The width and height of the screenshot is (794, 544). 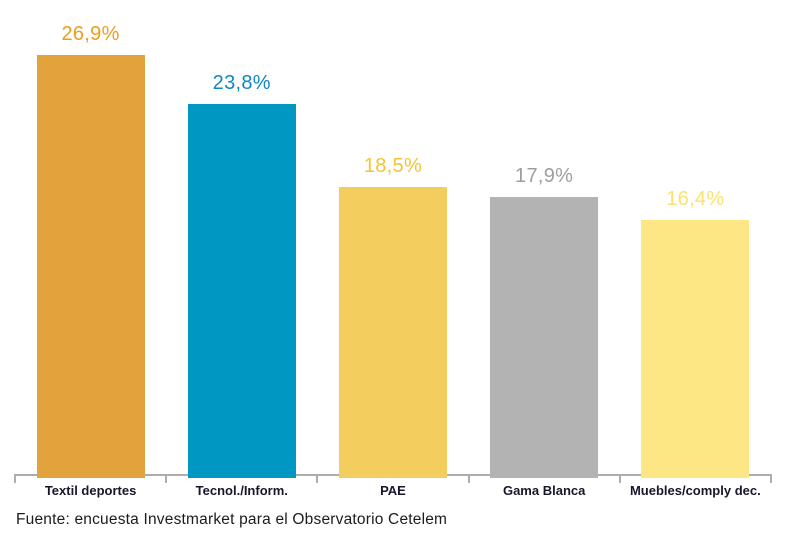 I want to click on bar-value-label: 18,5%, so click(x=393, y=166).